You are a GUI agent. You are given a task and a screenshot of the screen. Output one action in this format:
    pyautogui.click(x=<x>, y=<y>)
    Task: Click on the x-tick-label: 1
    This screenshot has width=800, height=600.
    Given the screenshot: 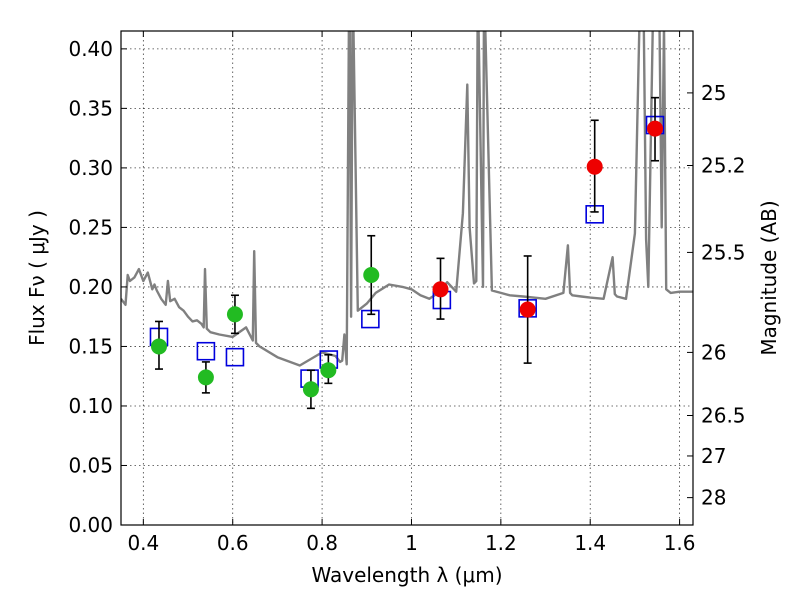 What is the action you would take?
    pyautogui.click(x=411, y=543)
    